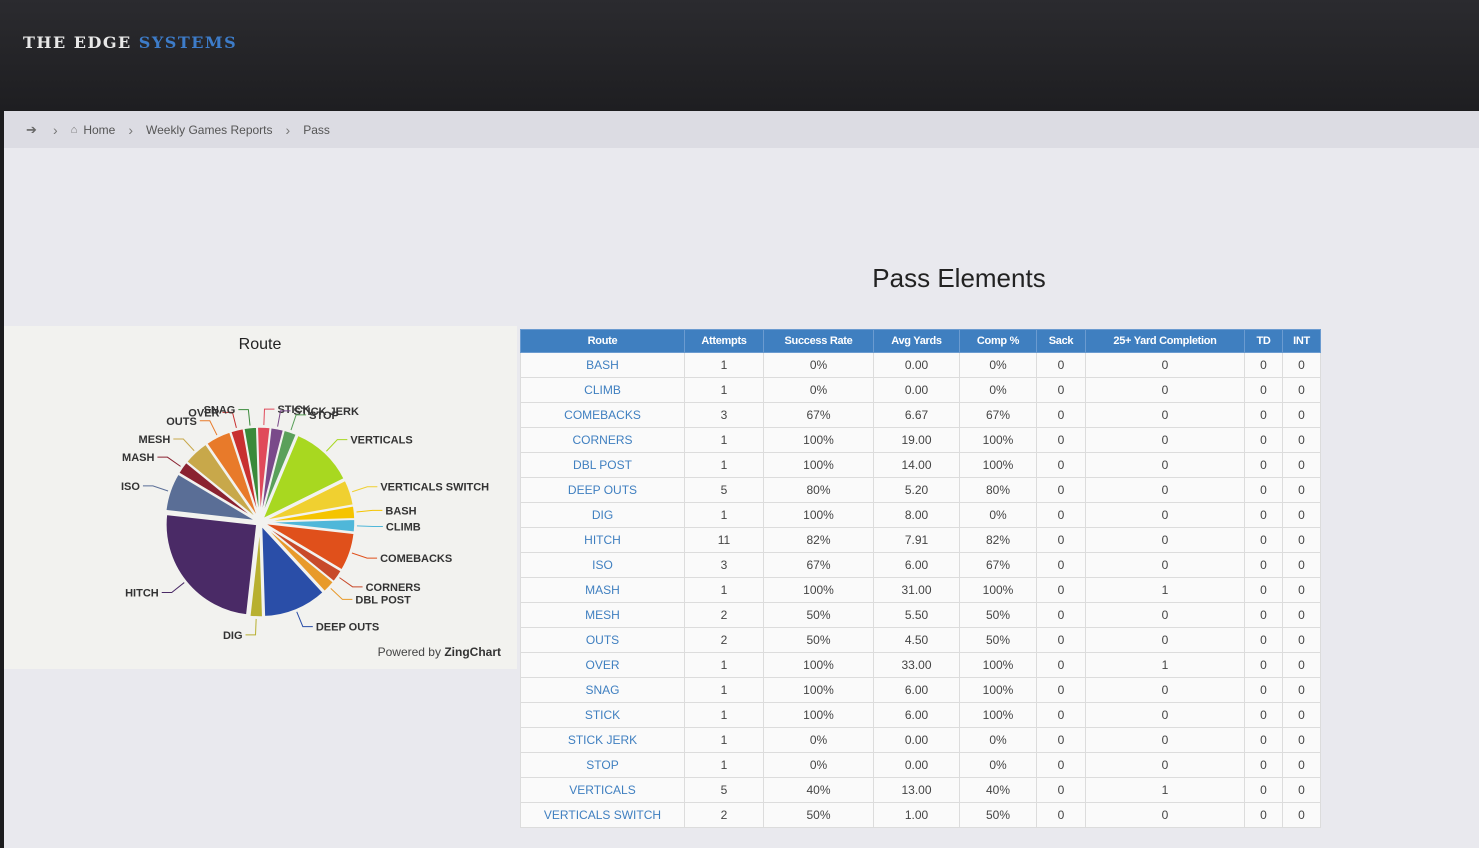  What do you see at coordinates (99, 129) in the screenshot?
I see `breadcrumb-home-label: Home` at bounding box center [99, 129].